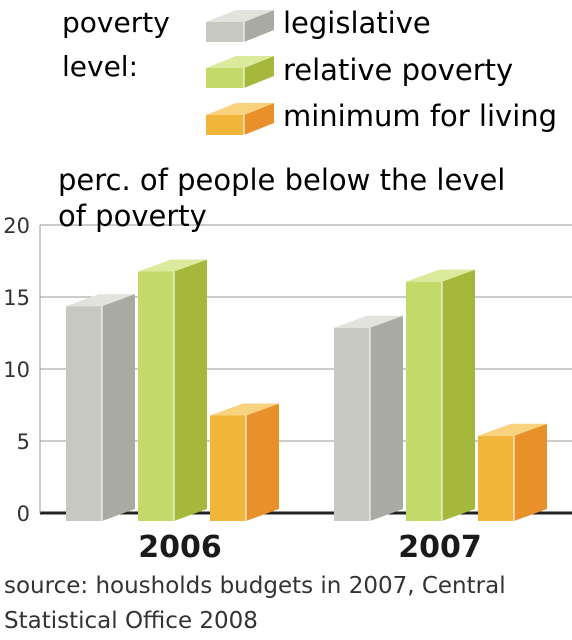 The height and width of the screenshot is (640, 572). I want to click on category-label-2007: 2007, so click(440, 547).